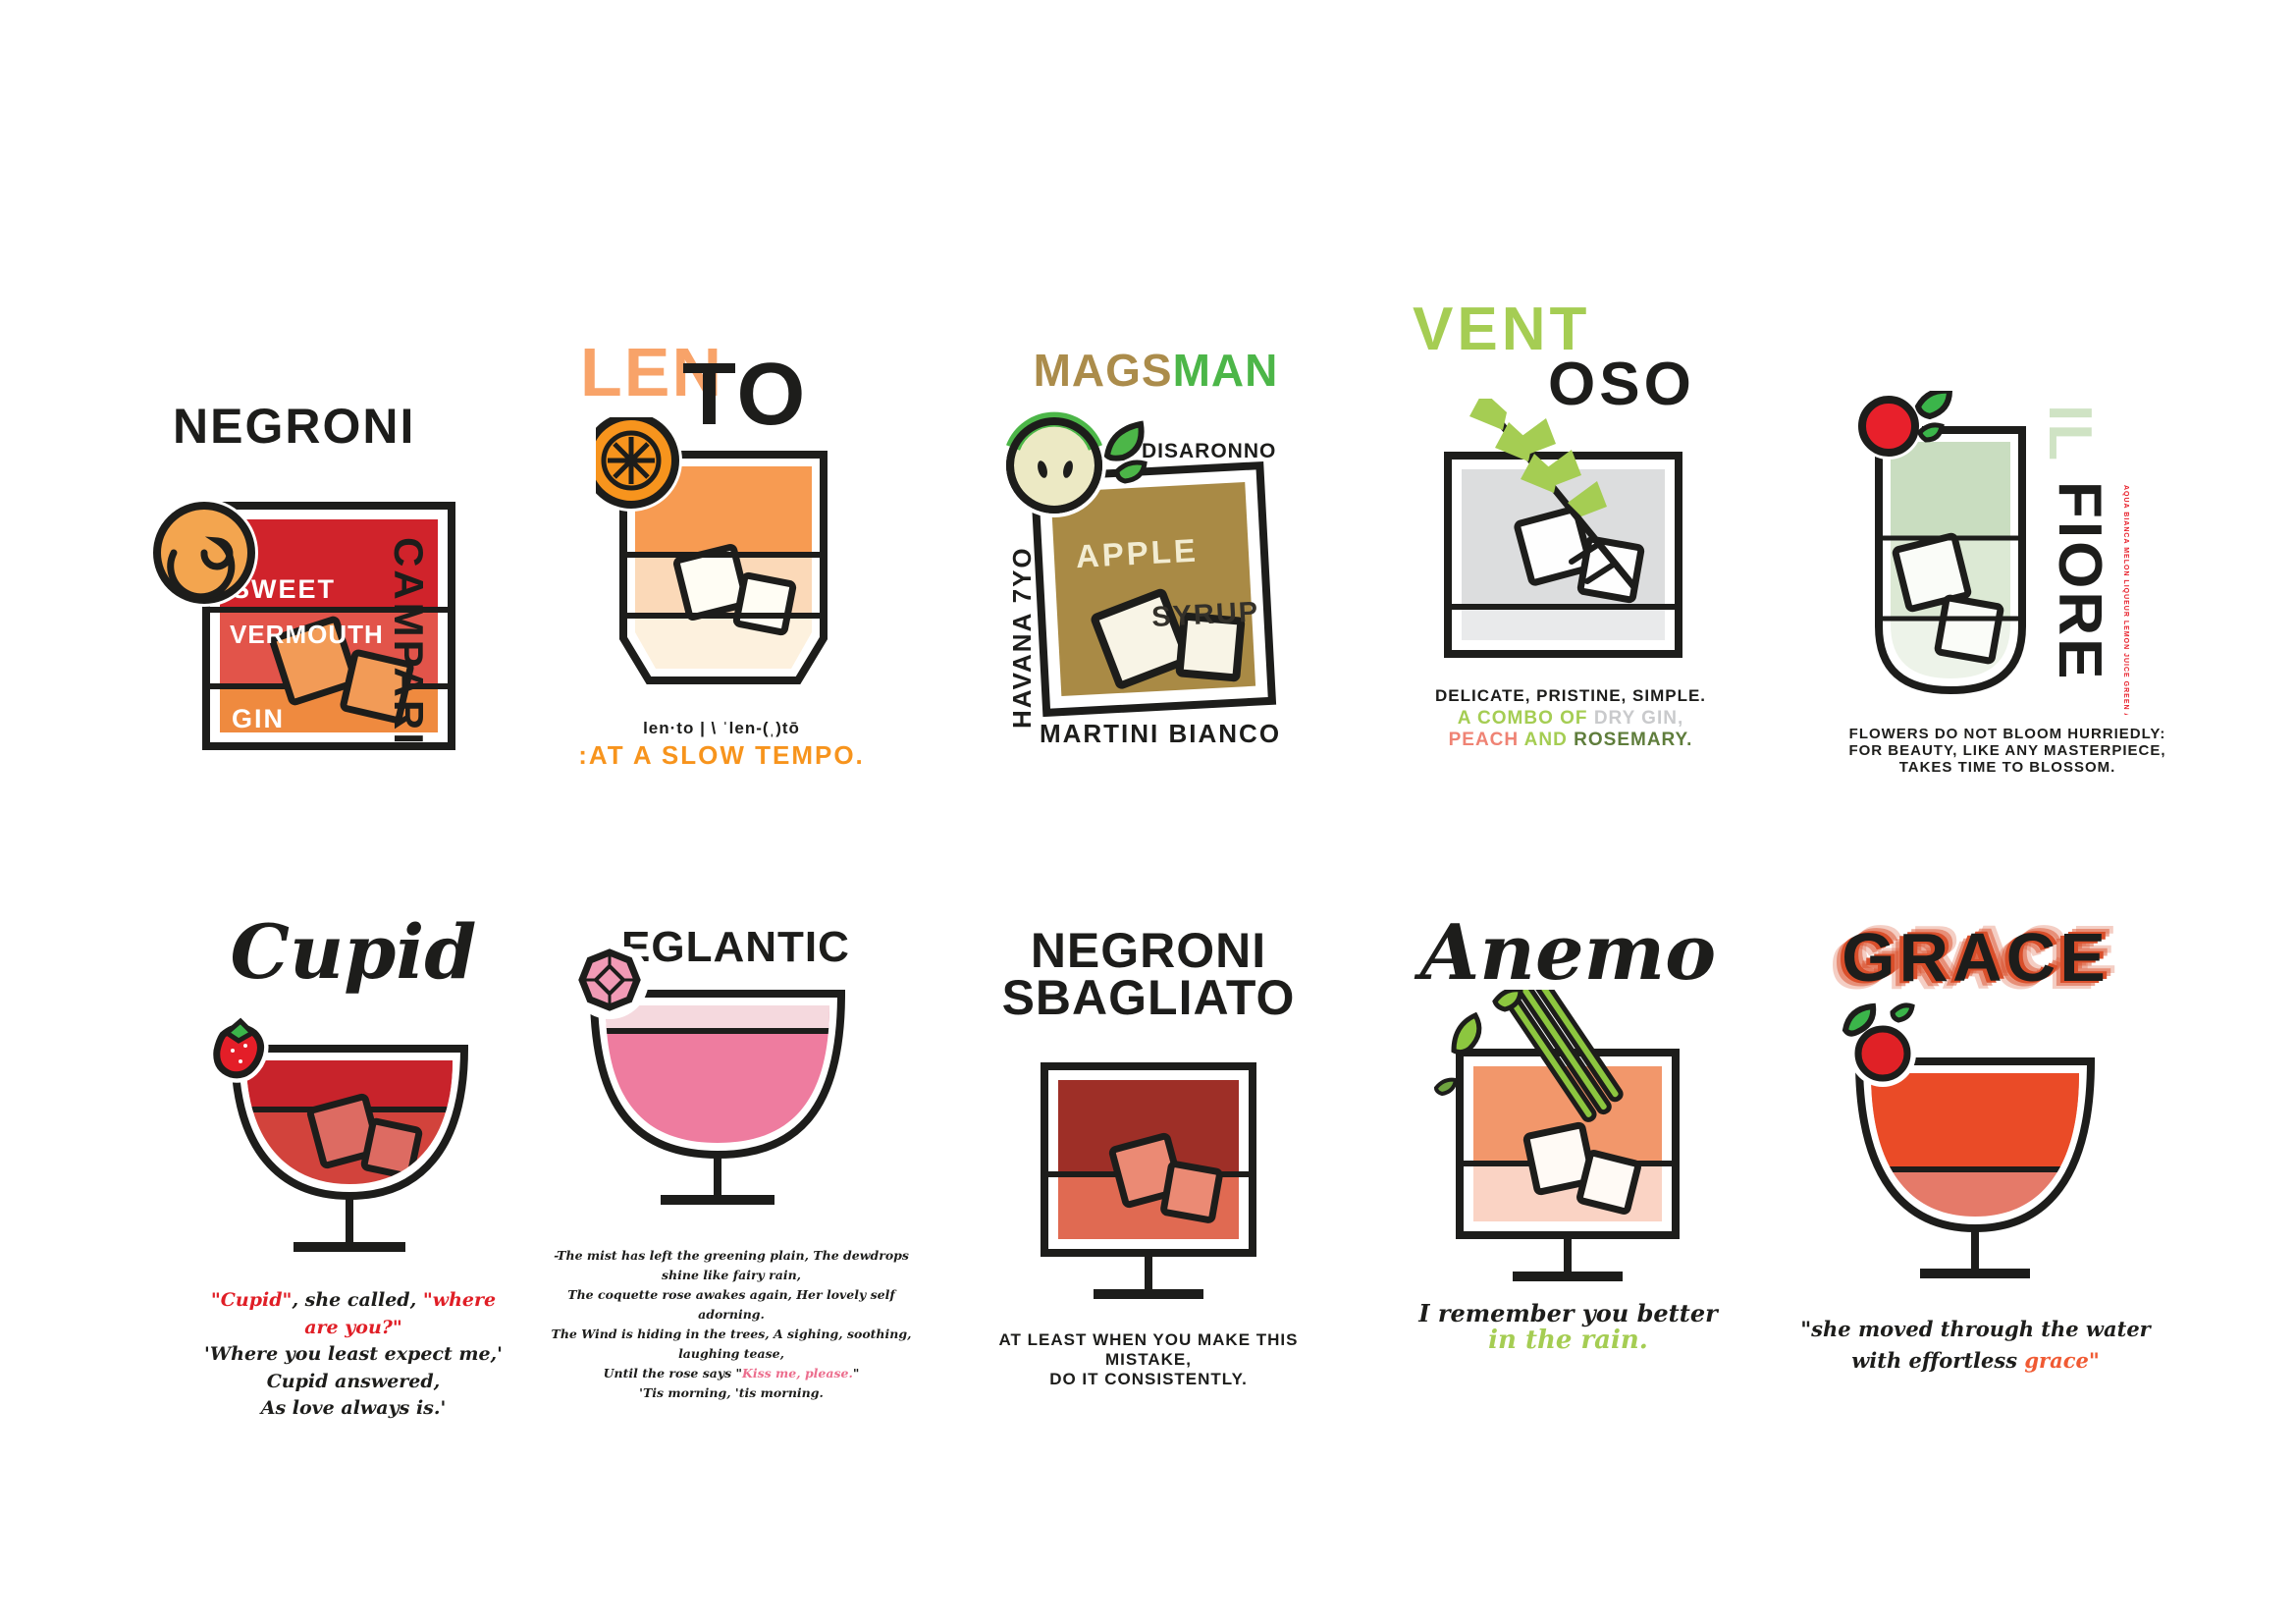 The image size is (2296, 1624). What do you see at coordinates (1554, 491) in the screenshot?
I see `rosemary-sprig-icon` at bounding box center [1554, 491].